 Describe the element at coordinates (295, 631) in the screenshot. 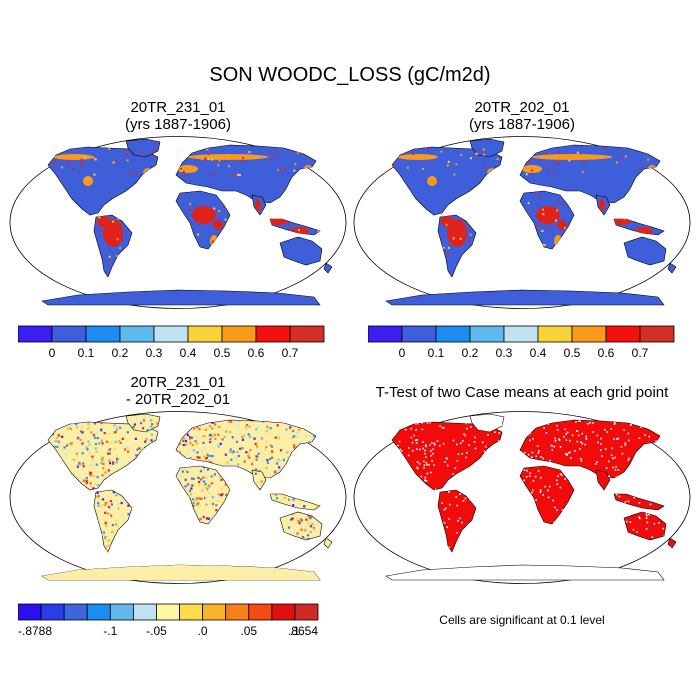

I see `colorbar-tick-label: .1` at that location.